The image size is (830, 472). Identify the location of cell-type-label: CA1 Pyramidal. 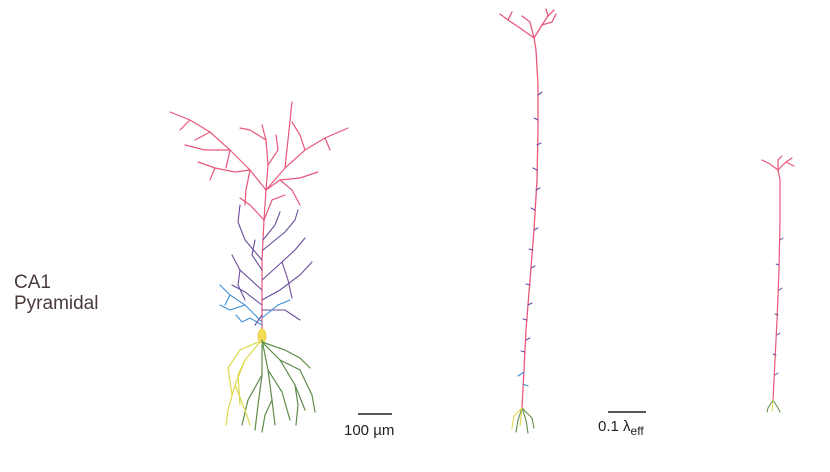
(56, 293).